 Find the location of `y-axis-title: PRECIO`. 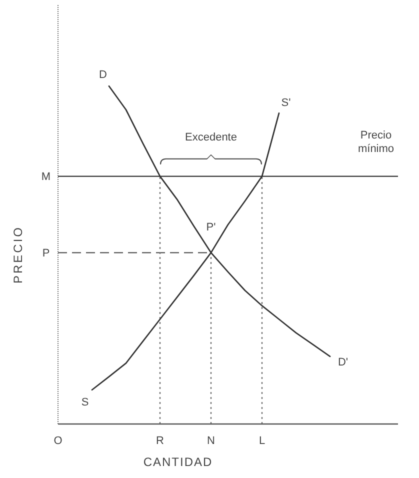

y-axis-title: PRECIO is located at coordinates (18, 254).